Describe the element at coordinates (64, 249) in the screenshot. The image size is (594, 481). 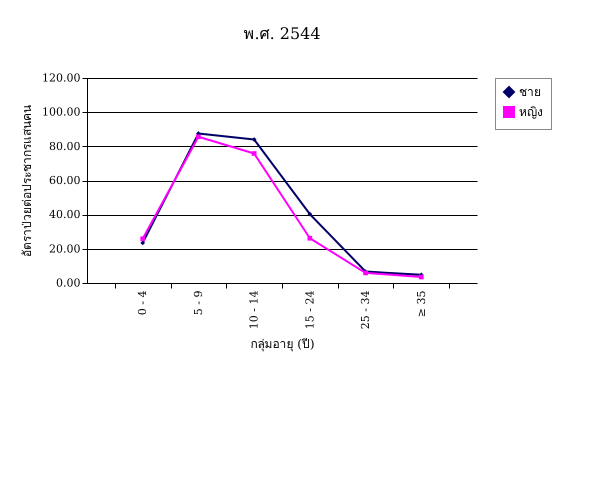
I see `y-tick-label: 20.00` at that location.